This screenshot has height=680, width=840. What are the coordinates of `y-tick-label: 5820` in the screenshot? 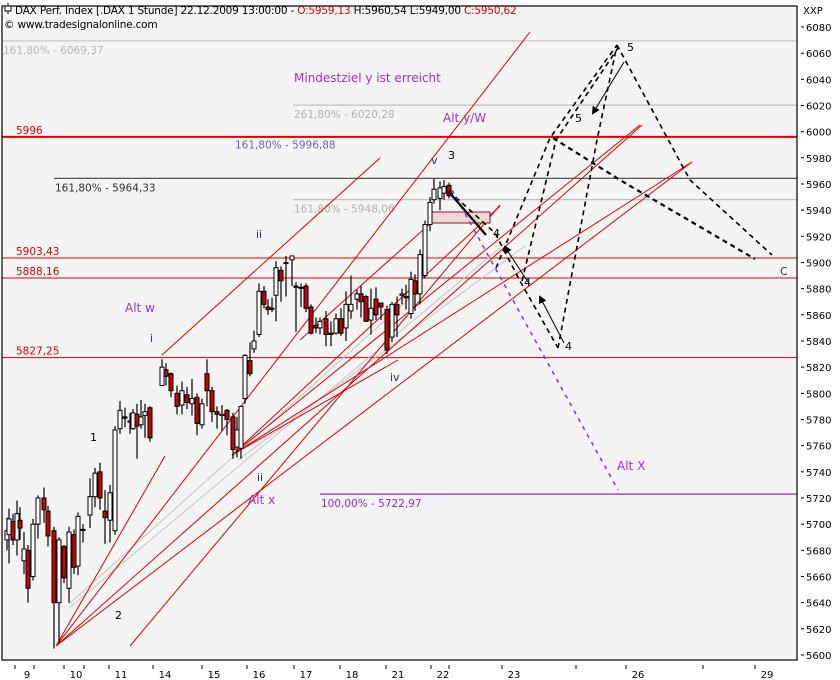 It's located at (818, 368).